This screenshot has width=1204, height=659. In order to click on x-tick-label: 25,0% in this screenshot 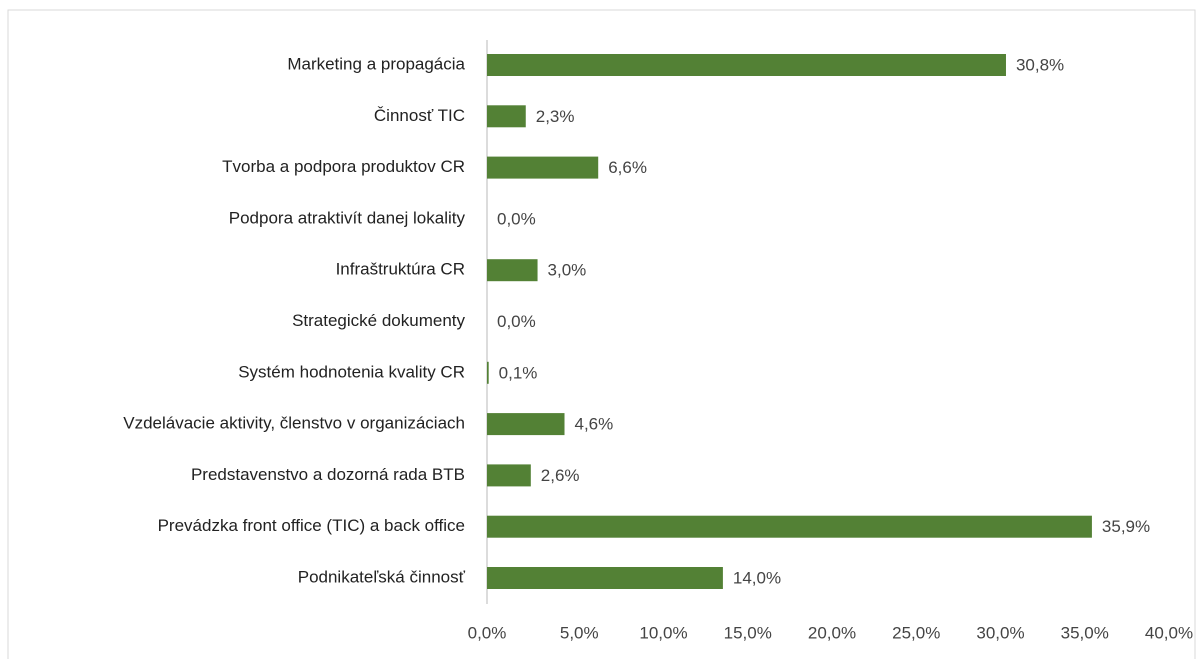, I will do `click(916, 632)`.